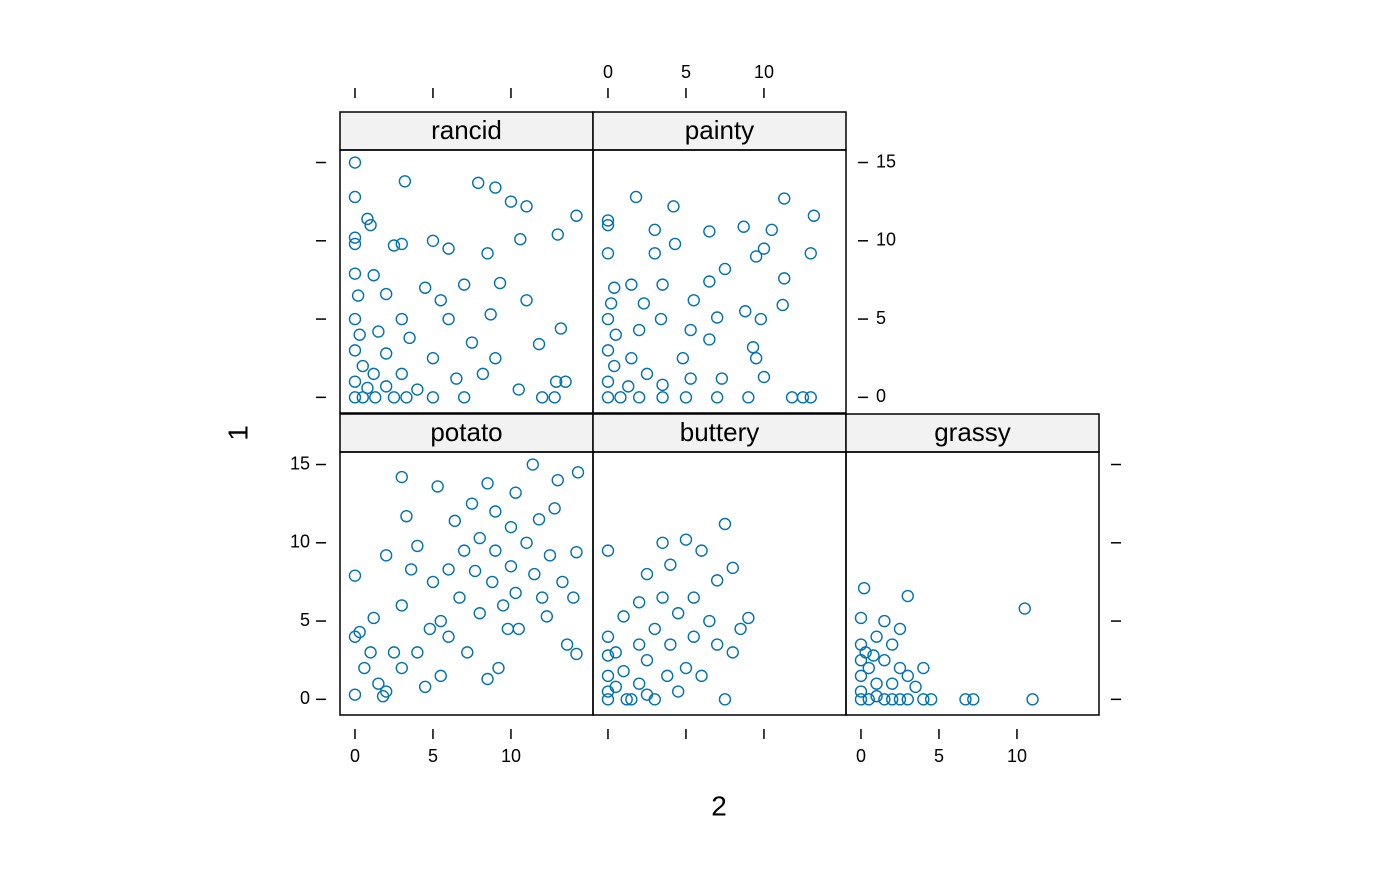 The width and height of the screenshot is (1400, 871). I want to click on y-tick-label: 5, so click(881, 318).